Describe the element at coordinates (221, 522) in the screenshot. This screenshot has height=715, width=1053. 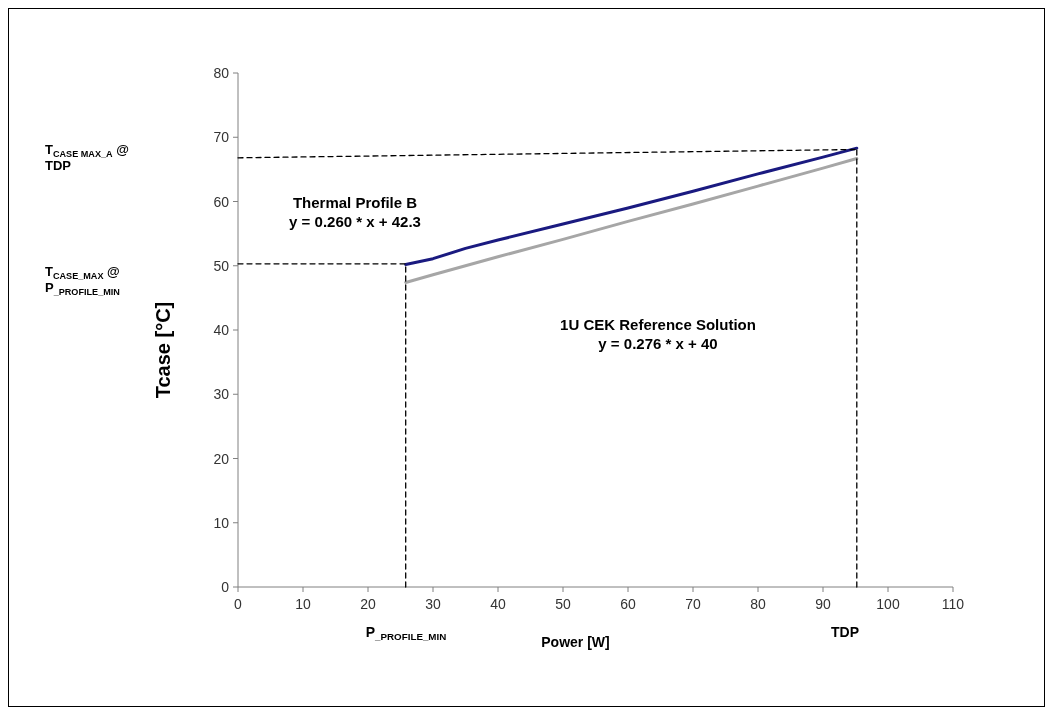
I see `y-tick-label: 10` at that location.